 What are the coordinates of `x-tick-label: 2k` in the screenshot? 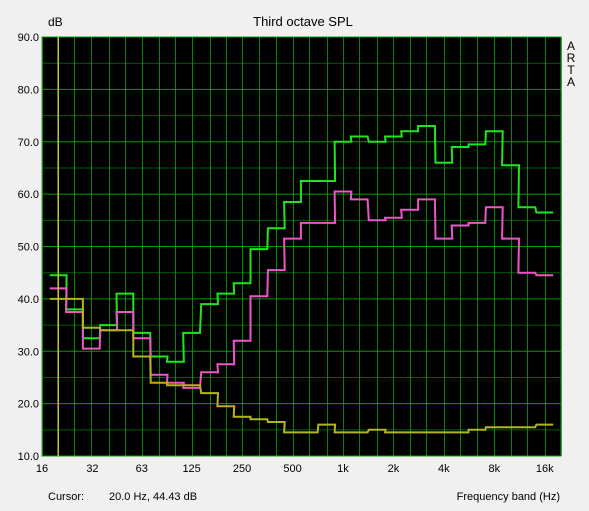 It's located at (394, 469).